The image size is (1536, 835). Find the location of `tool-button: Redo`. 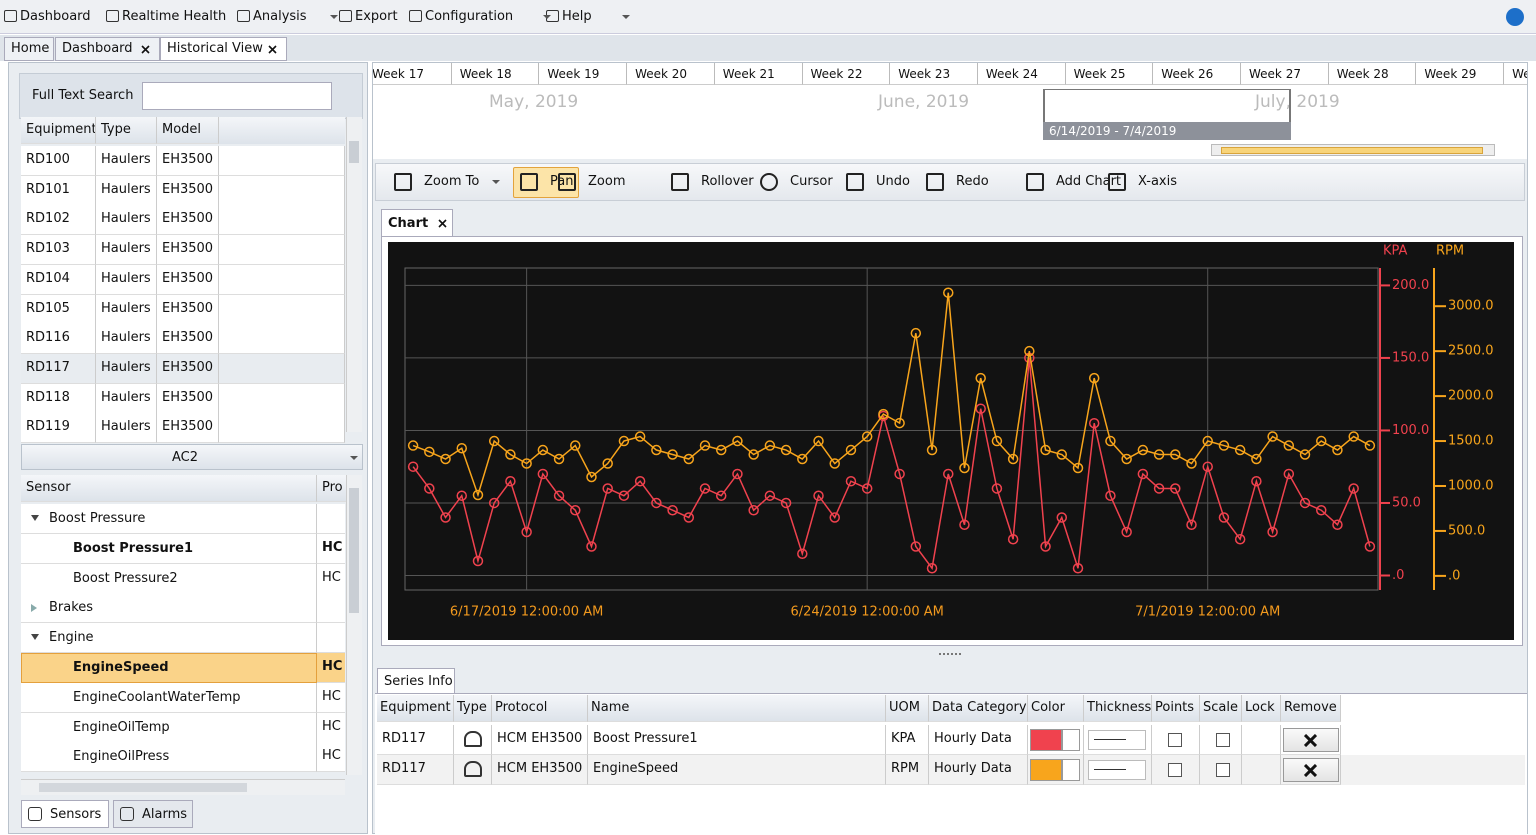

tool-button: Redo is located at coordinates (972, 181).